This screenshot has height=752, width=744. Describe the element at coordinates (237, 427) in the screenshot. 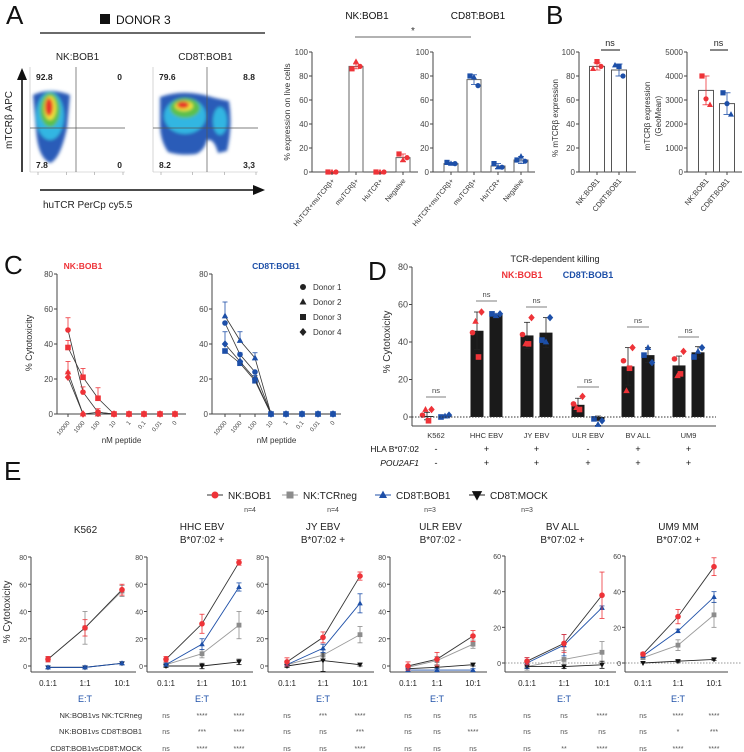

I see `dose-tick-label: 1000` at that location.